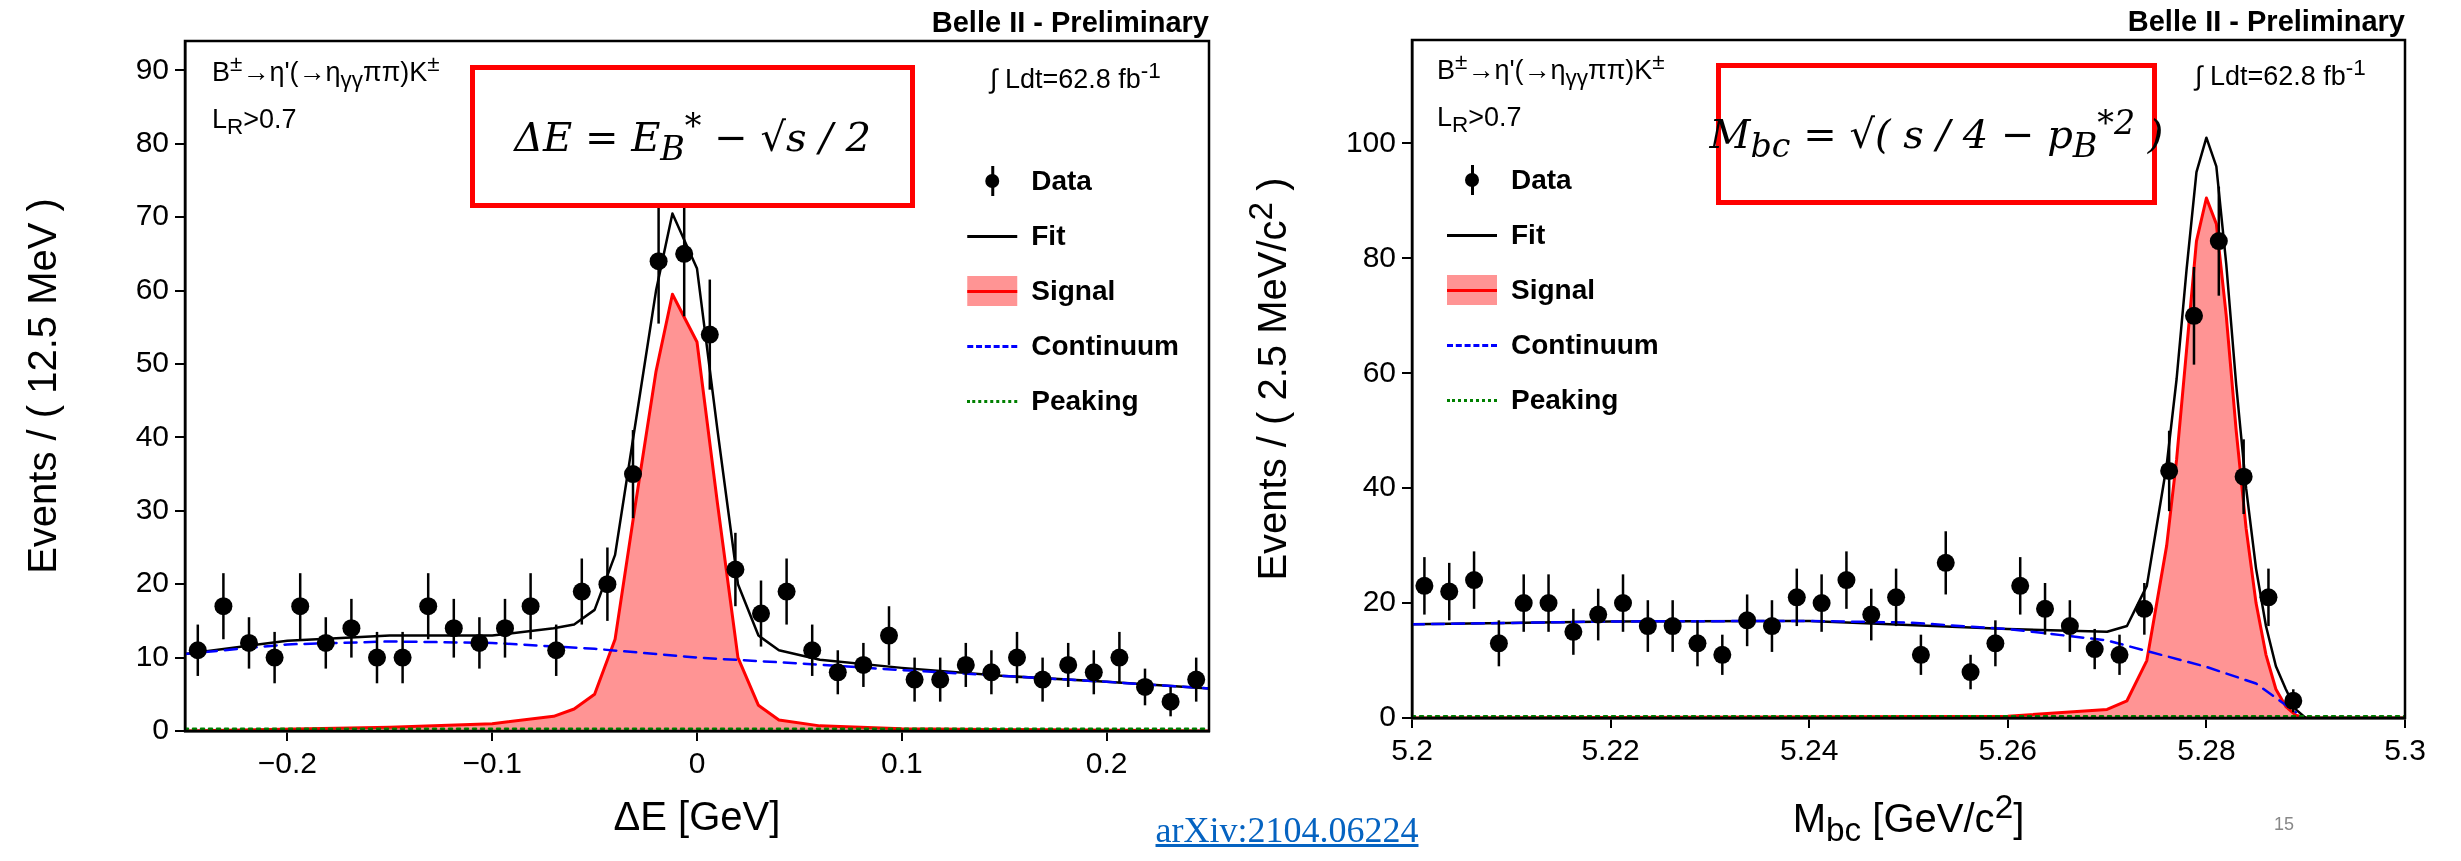 This screenshot has height=861, width=2461. Describe the element at coordinates (42, 386) in the screenshot. I see `y-axis-title: Events / ( 12.5 MeV )` at that location.